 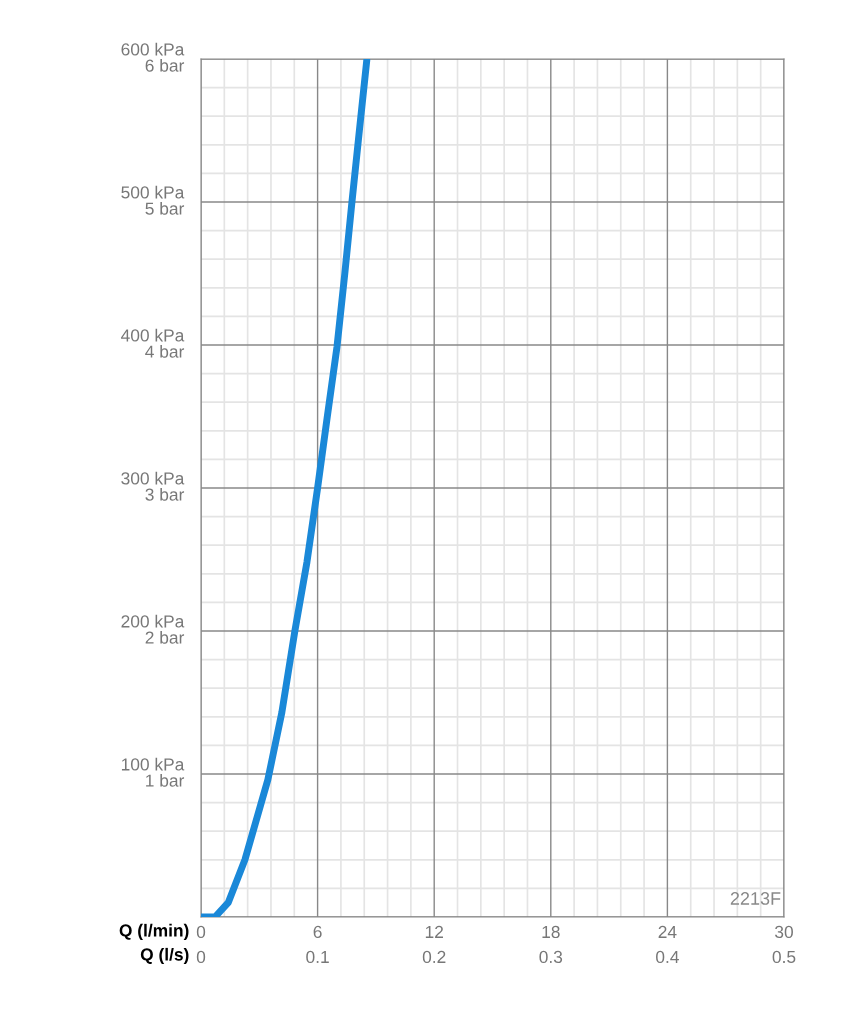 What do you see at coordinates (153, 335) in the screenshot?
I see `y-tick-label: 400 kPa` at bounding box center [153, 335].